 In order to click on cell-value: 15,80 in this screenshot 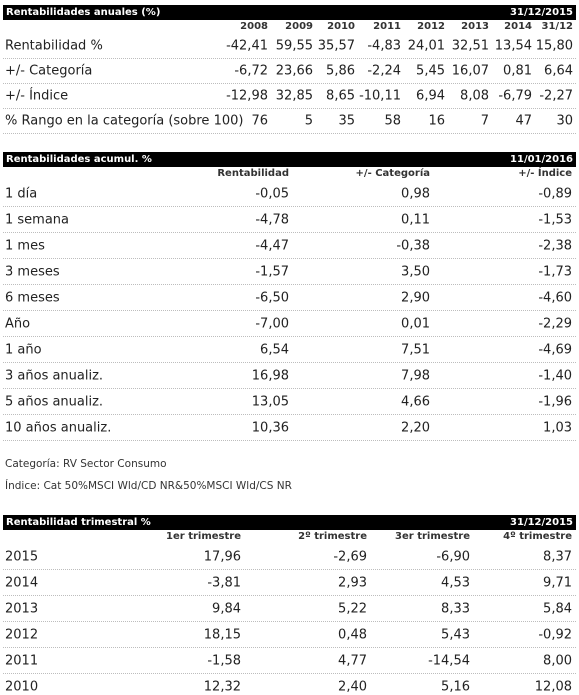, I will do `click(554, 46)`.